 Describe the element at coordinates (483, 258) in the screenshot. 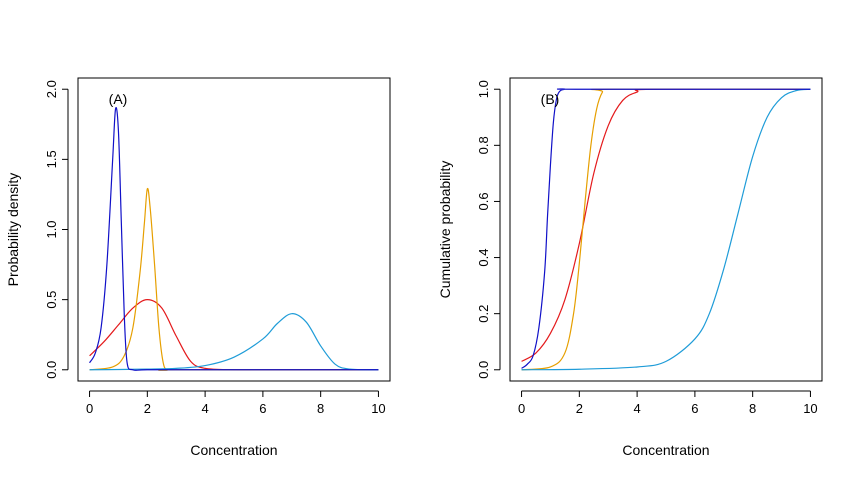

I see `y-tick-label: 0.4` at that location.